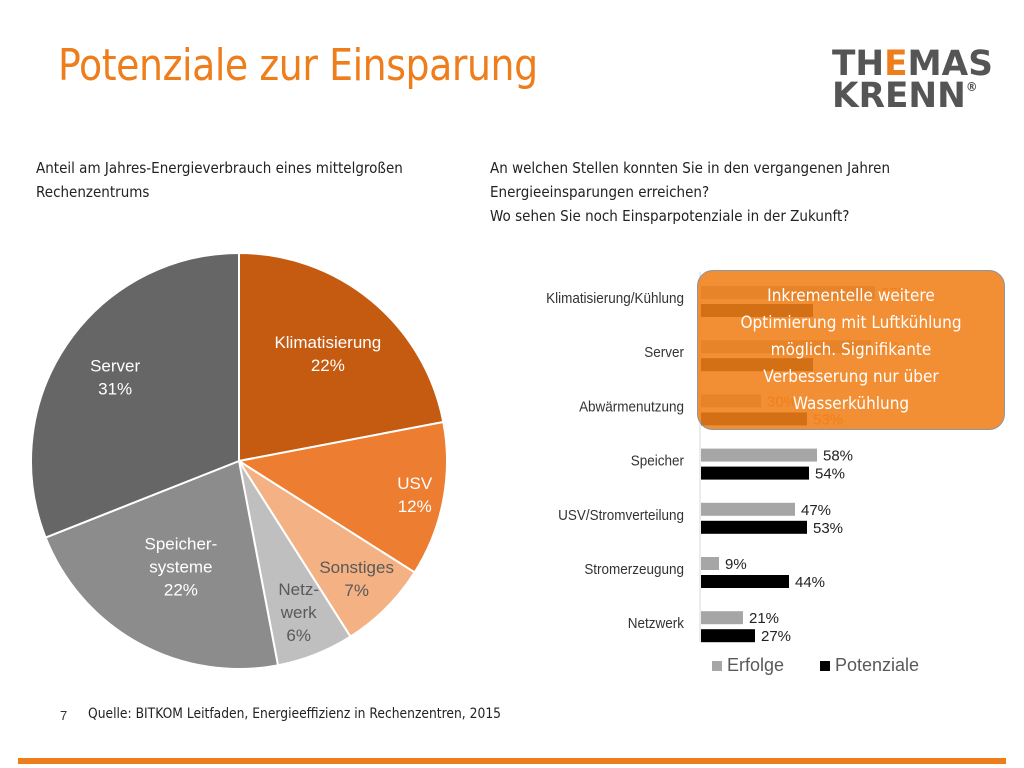 The height and width of the screenshot is (768, 1024). I want to click on pie-slice-label: Klimatisierung, so click(327, 342).